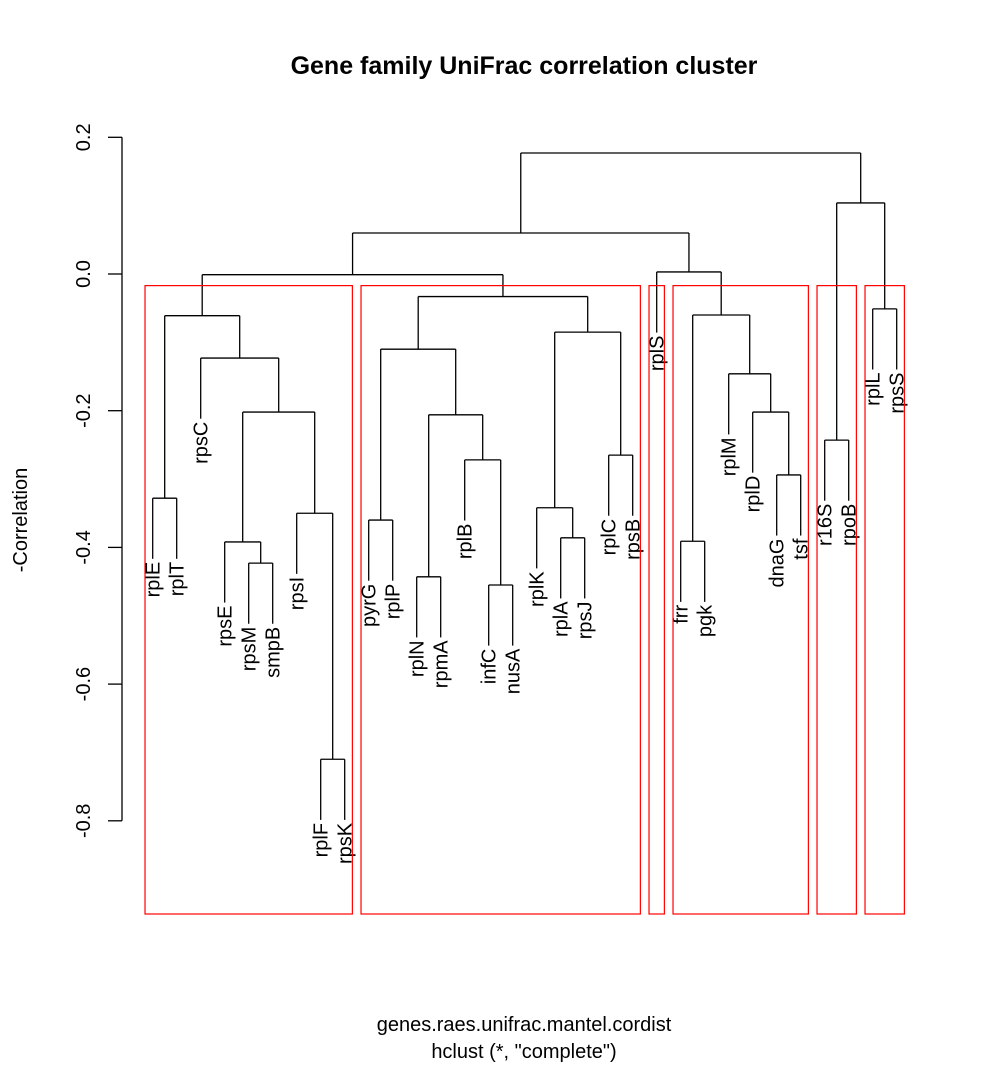  What do you see at coordinates (874, 388) in the screenshot?
I see `leaf-label: rplL` at bounding box center [874, 388].